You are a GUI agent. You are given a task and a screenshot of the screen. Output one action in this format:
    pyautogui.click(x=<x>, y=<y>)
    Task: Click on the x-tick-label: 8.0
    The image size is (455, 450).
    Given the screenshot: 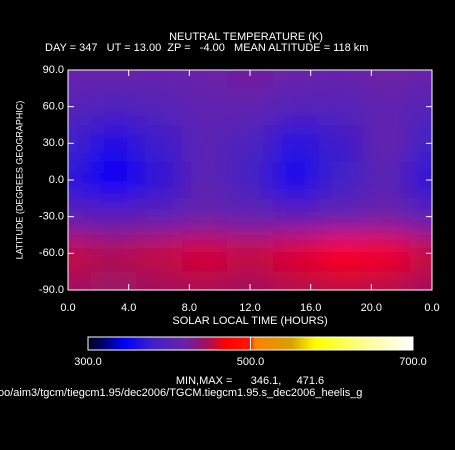 What is the action you would take?
    pyautogui.click(x=189, y=308)
    